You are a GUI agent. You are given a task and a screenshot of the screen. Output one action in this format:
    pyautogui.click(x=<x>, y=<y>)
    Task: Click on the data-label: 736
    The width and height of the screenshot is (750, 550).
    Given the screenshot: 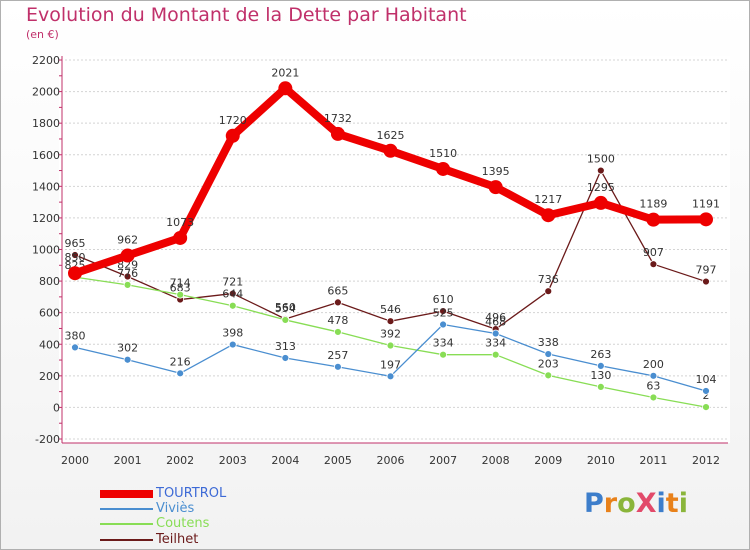 What is the action you would take?
    pyautogui.click(x=548, y=279)
    